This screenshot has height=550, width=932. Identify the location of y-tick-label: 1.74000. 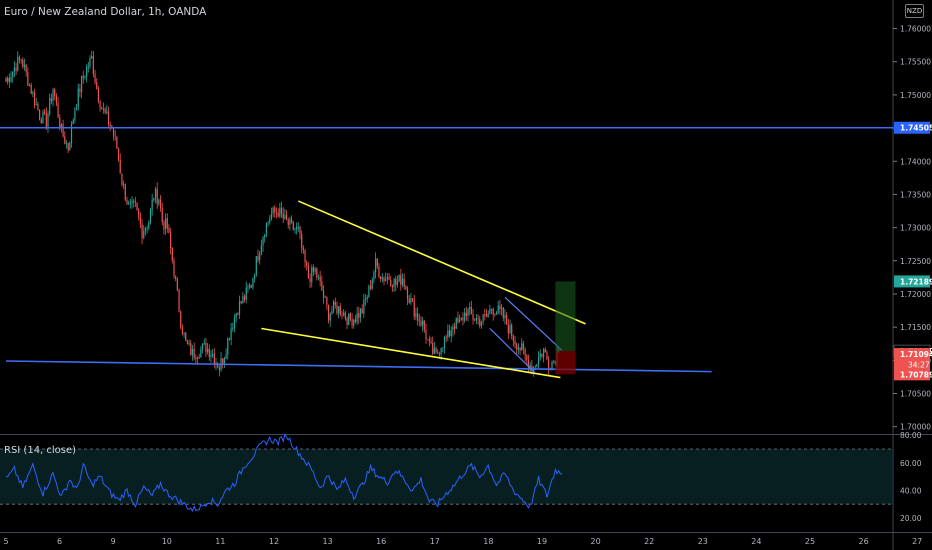
(915, 161).